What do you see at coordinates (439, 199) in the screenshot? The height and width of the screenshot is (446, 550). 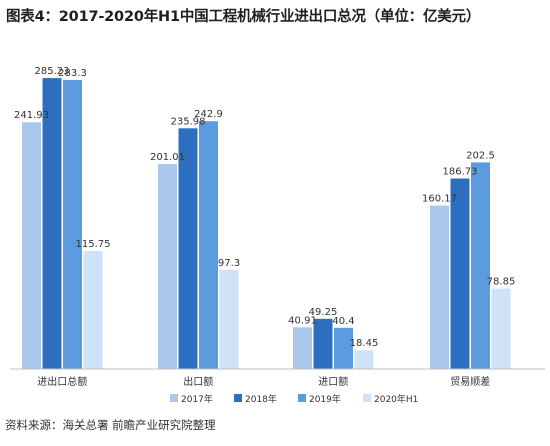 I see `value-label-4-1: 160.17` at bounding box center [439, 199].